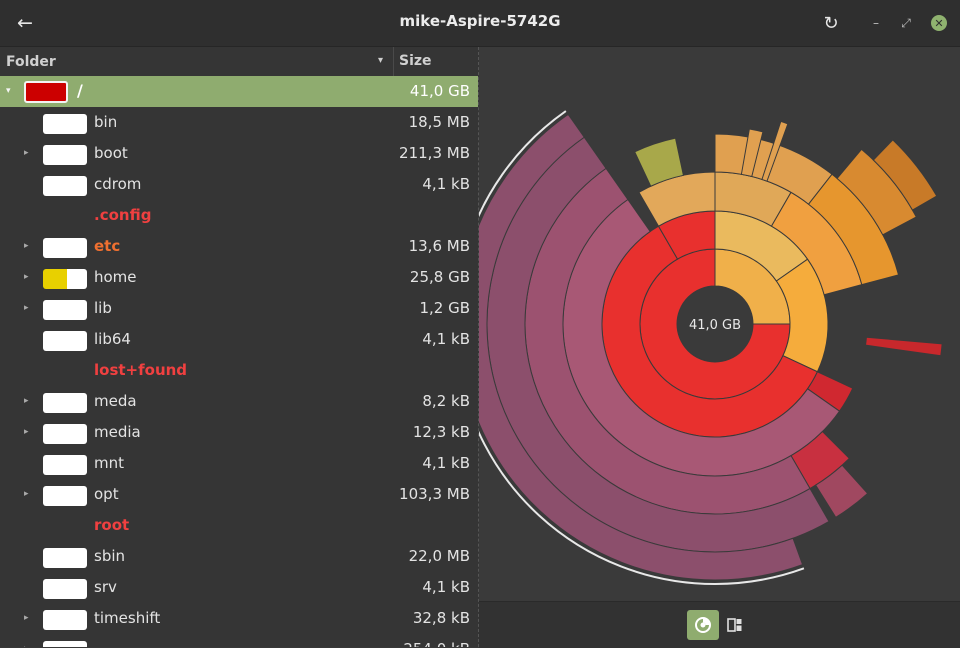 This screenshot has width=960, height=648. What do you see at coordinates (239, 494) in the screenshot?
I see `folder-row: ▸ opt 103,3 MB` at bounding box center [239, 494].